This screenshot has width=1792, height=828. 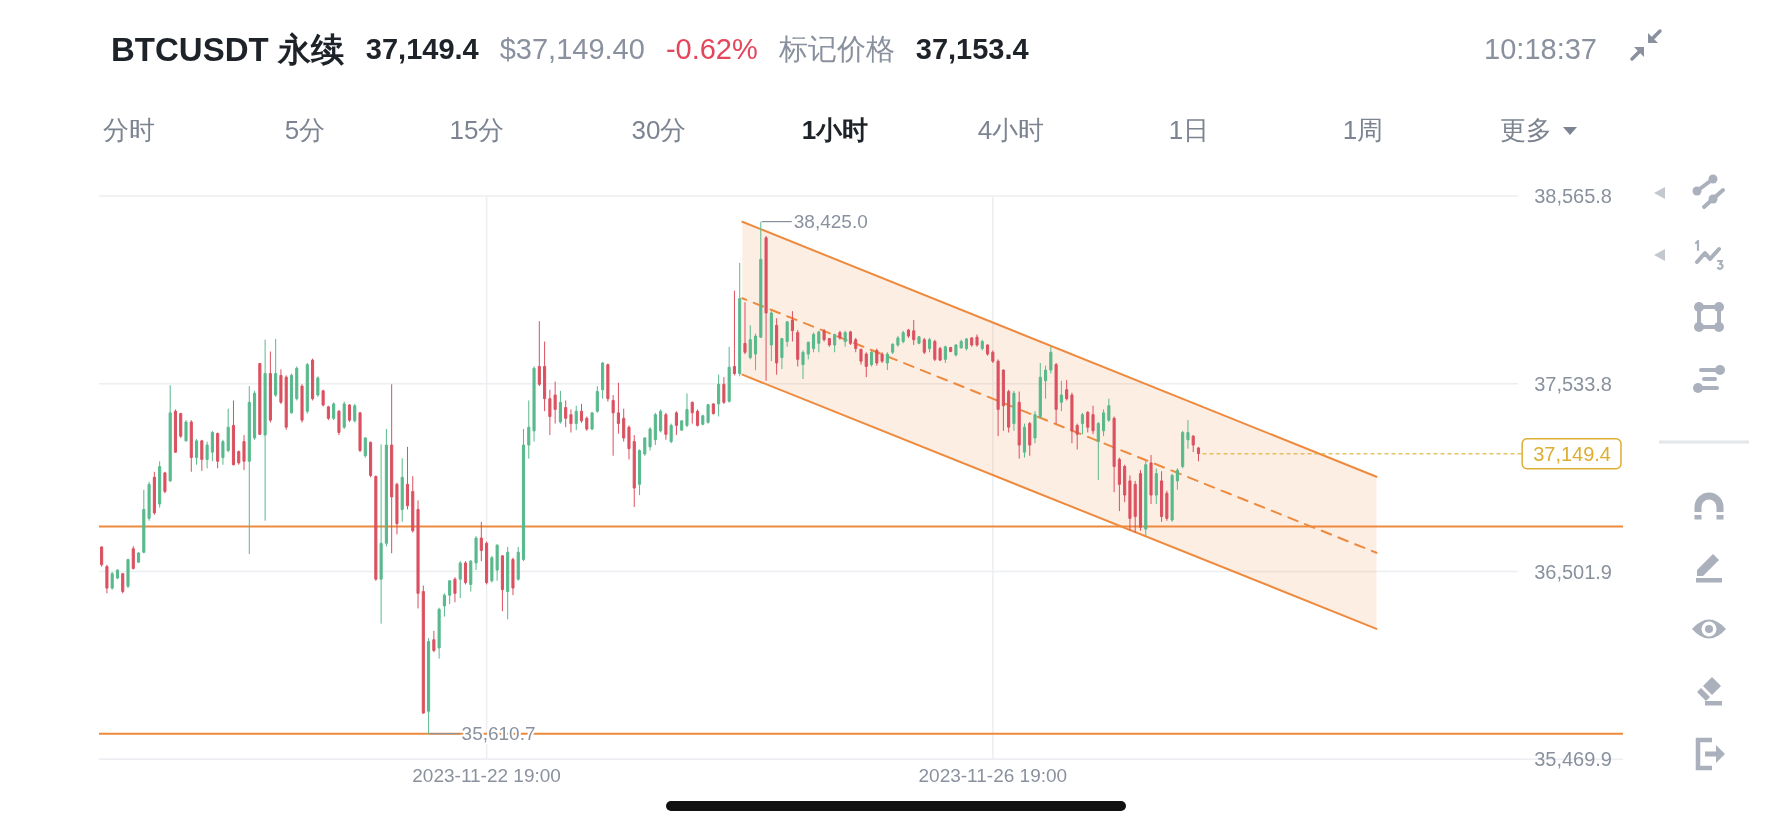 What do you see at coordinates (830, 222) in the screenshot?
I see `annotation: 38,425.0` at bounding box center [830, 222].